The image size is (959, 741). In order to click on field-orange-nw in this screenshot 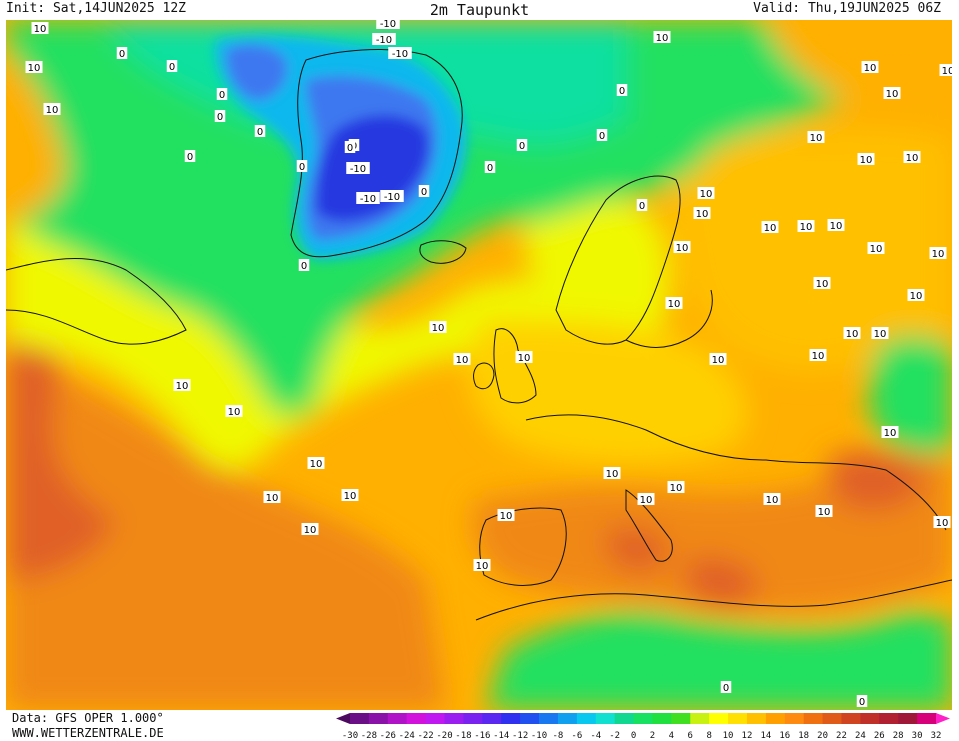, I will do `click(36, 135)`.